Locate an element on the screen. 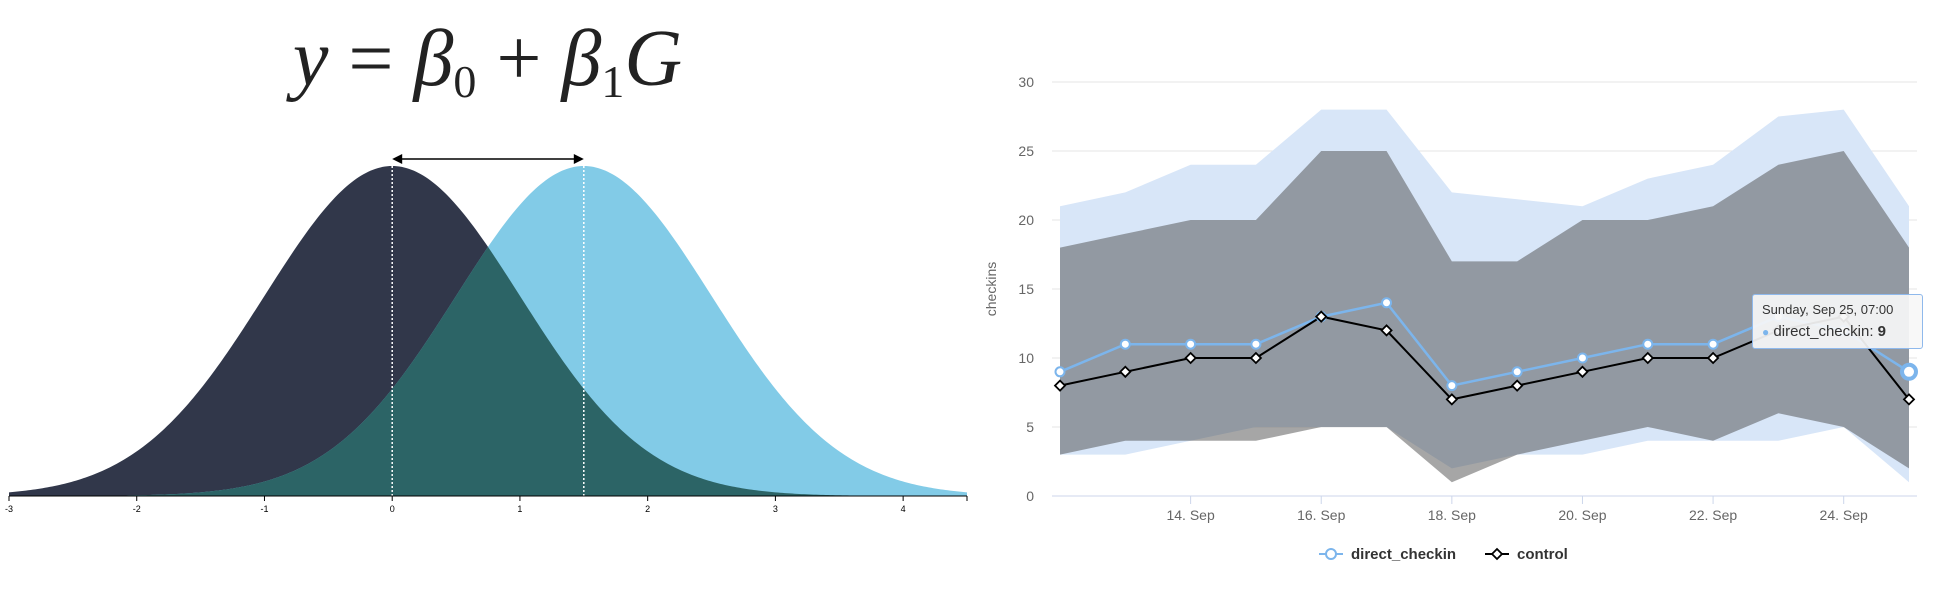 This screenshot has height=589, width=1934. x-tick-label: -3 is located at coordinates (9, 509).